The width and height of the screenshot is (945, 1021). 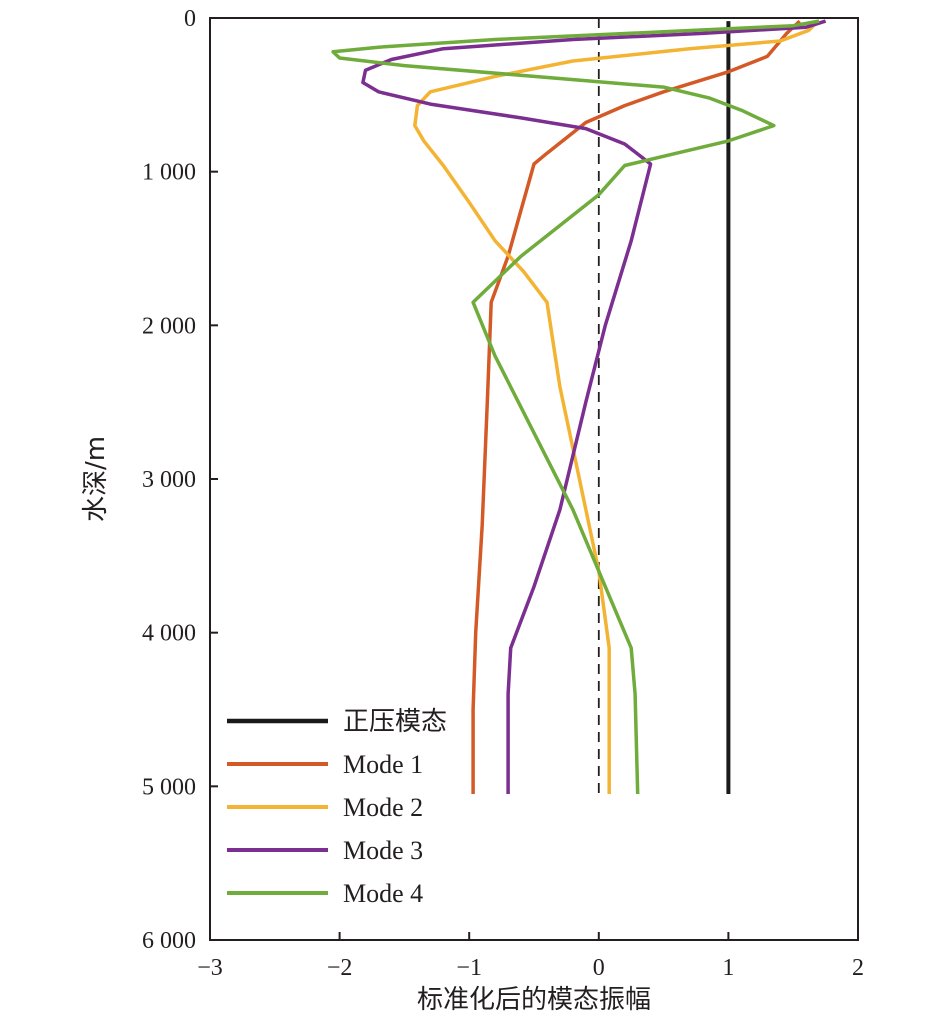 What do you see at coordinates (858, 968) in the screenshot?
I see `x-tick-label: 2` at bounding box center [858, 968].